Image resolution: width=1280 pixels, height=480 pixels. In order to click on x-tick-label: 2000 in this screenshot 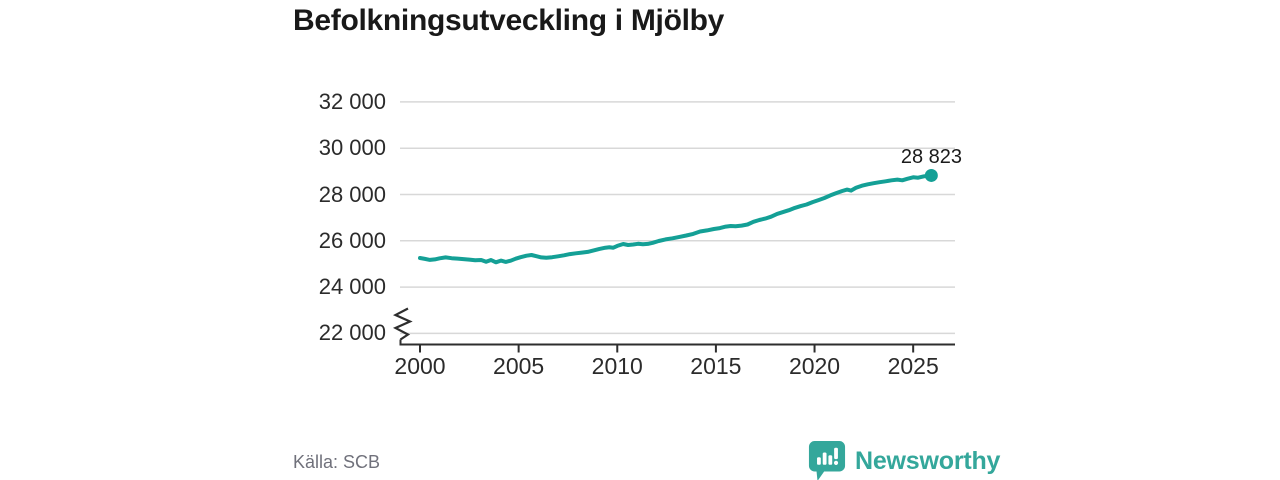, I will do `click(420, 366)`.